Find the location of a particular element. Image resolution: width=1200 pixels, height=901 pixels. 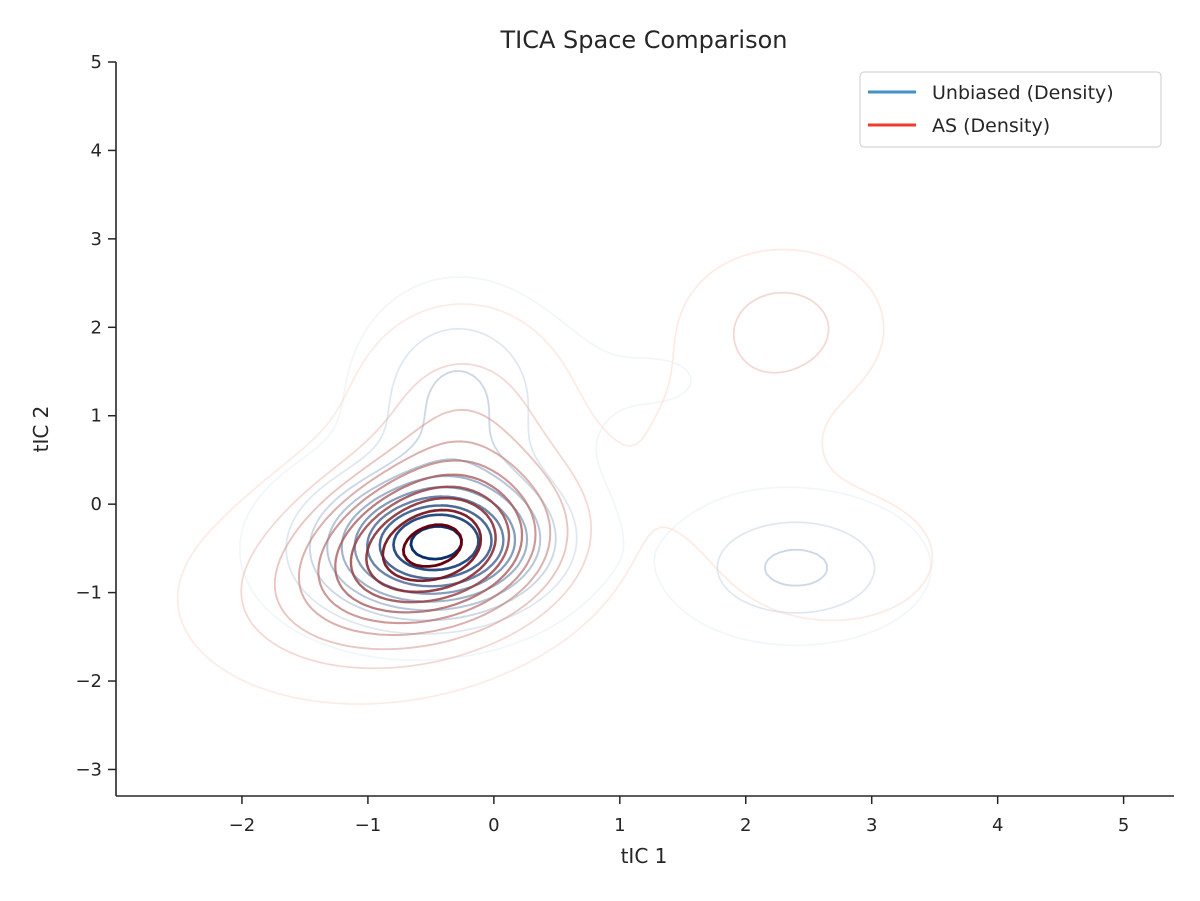

x-axis-title: tIC 1 is located at coordinates (644, 856).